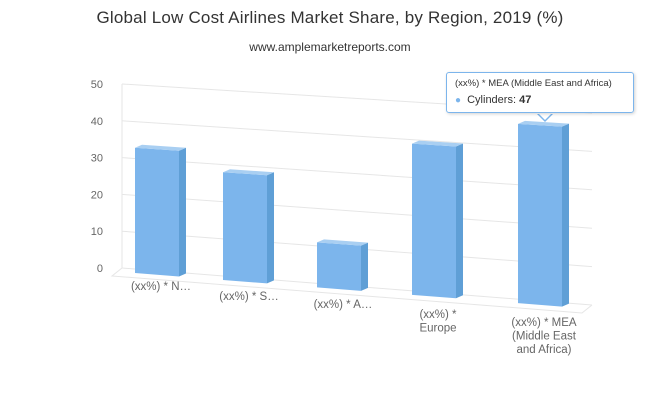 The width and height of the screenshot is (660, 400). What do you see at coordinates (100, 269) in the screenshot?
I see `y-tick-label: 0` at bounding box center [100, 269].